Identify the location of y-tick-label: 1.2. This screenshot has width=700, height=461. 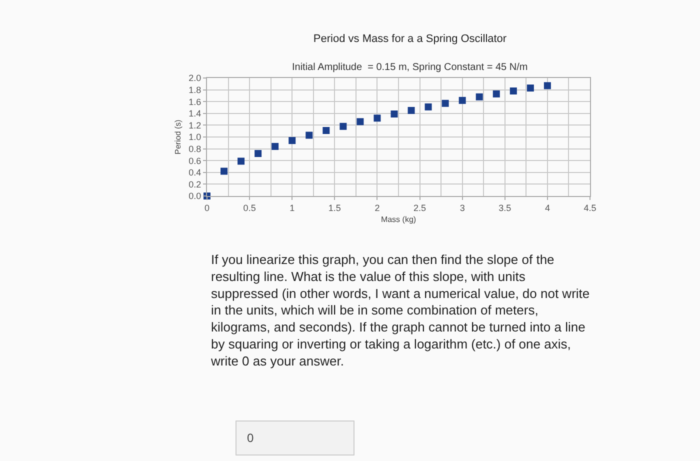
(195, 125).